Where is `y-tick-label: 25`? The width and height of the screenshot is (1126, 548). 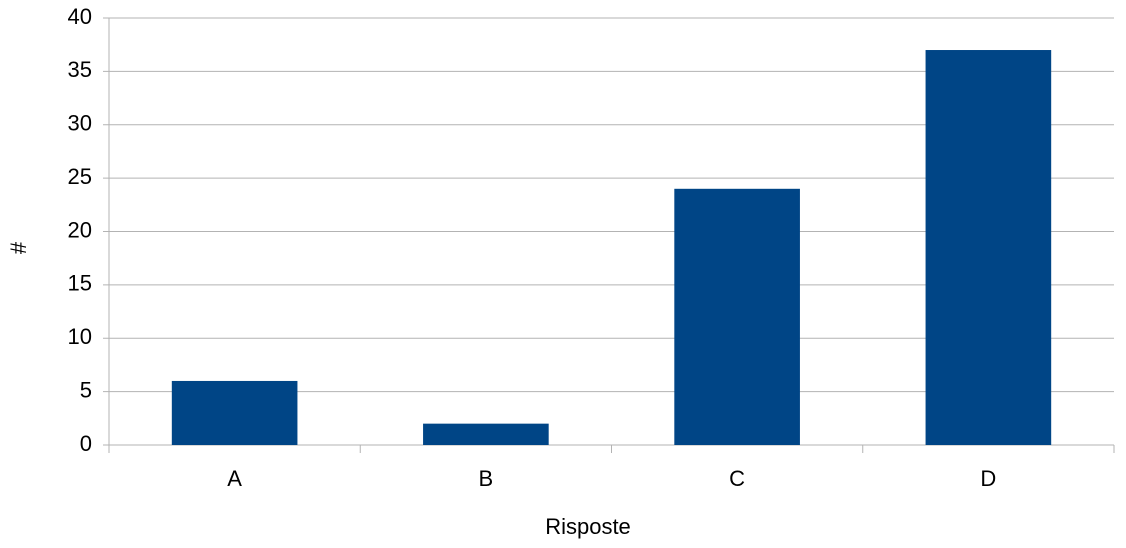 y-tick-label: 25 is located at coordinates (80, 176).